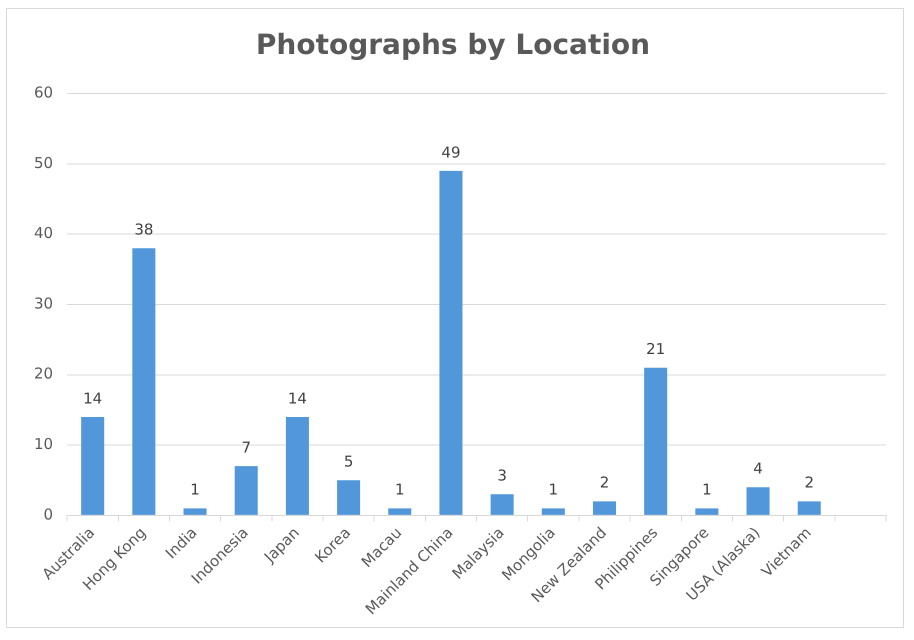  What do you see at coordinates (758, 469) in the screenshot?
I see `data-label: 4` at bounding box center [758, 469].